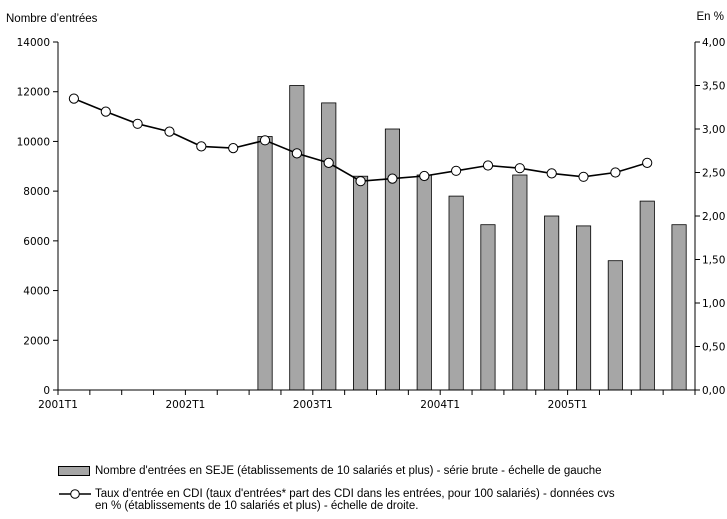 The height and width of the screenshot is (519, 727). What do you see at coordinates (33, 43) in the screenshot?
I see `y-left-tick-label: 14000` at bounding box center [33, 43].